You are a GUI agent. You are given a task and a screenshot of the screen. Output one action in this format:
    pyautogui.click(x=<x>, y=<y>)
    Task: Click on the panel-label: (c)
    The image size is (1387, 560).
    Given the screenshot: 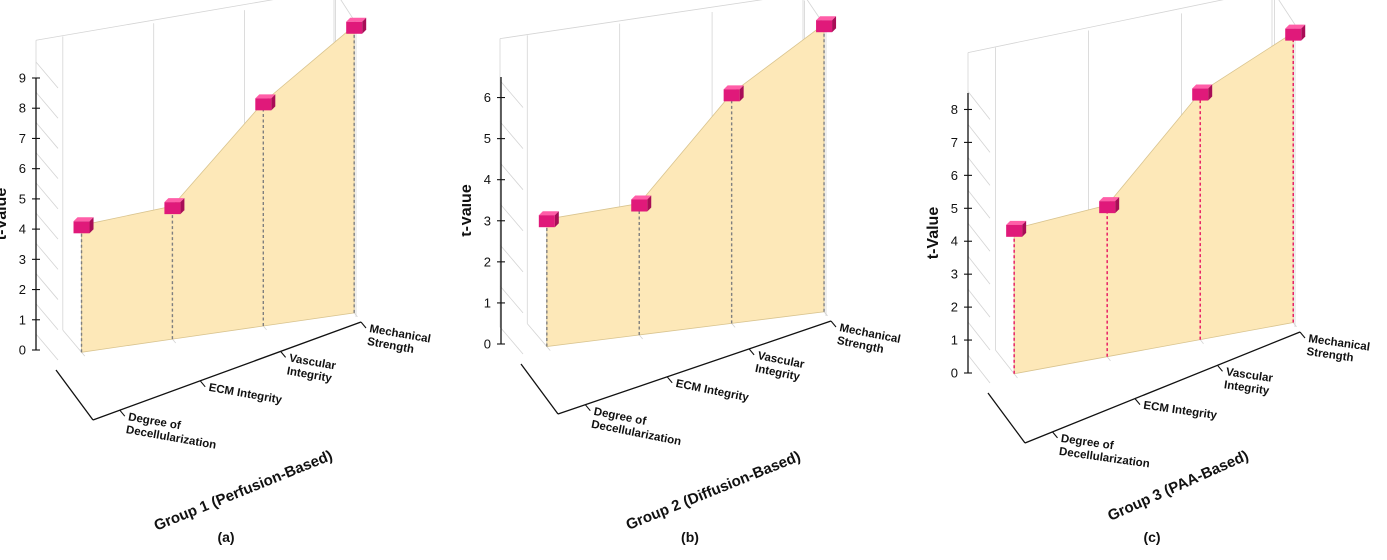 What is the action you would take?
    pyautogui.click(x=1151, y=537)
    